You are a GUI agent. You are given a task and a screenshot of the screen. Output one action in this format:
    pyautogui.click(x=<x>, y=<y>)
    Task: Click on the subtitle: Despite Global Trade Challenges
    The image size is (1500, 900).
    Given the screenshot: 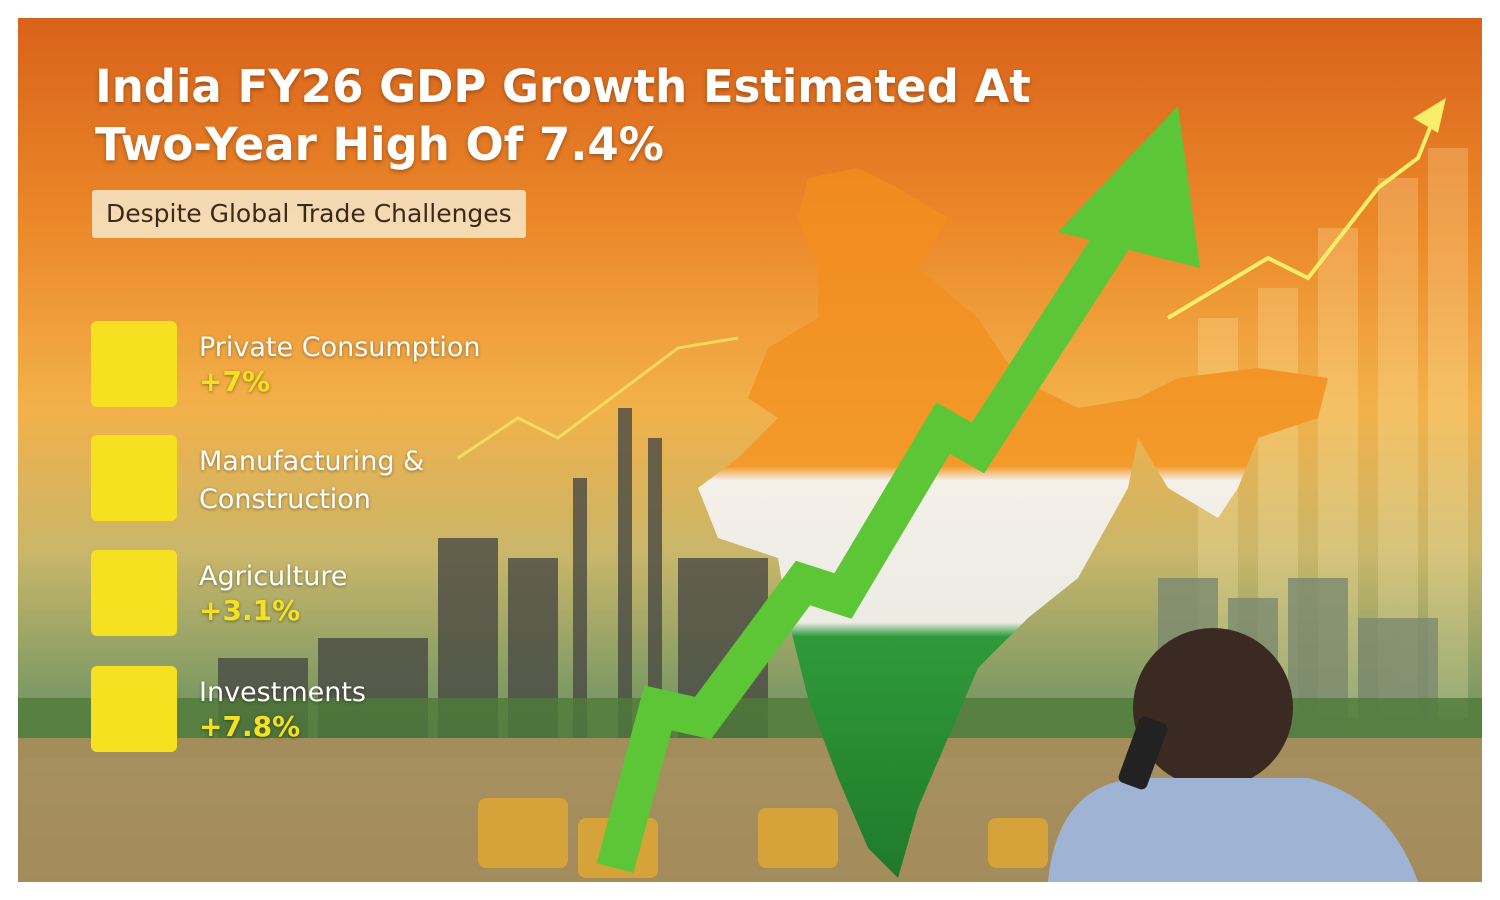 What is the action you would take?
    pyautogui.click(x=309, y=214)
    